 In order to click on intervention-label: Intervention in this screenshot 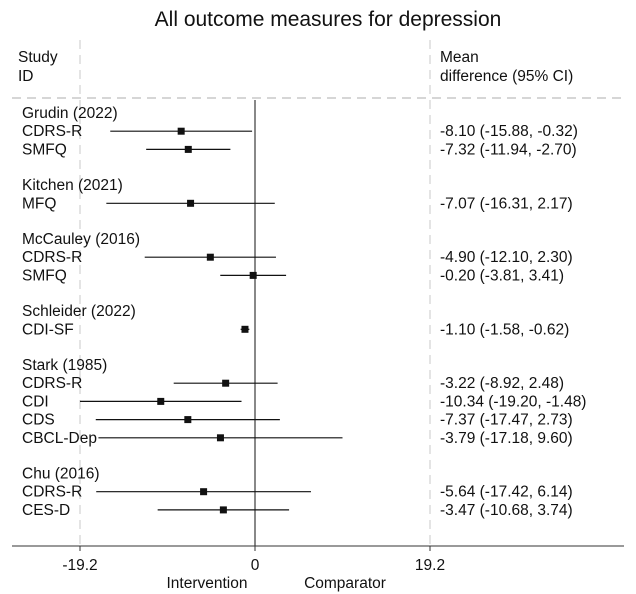, I will do `click(207, 583)`.